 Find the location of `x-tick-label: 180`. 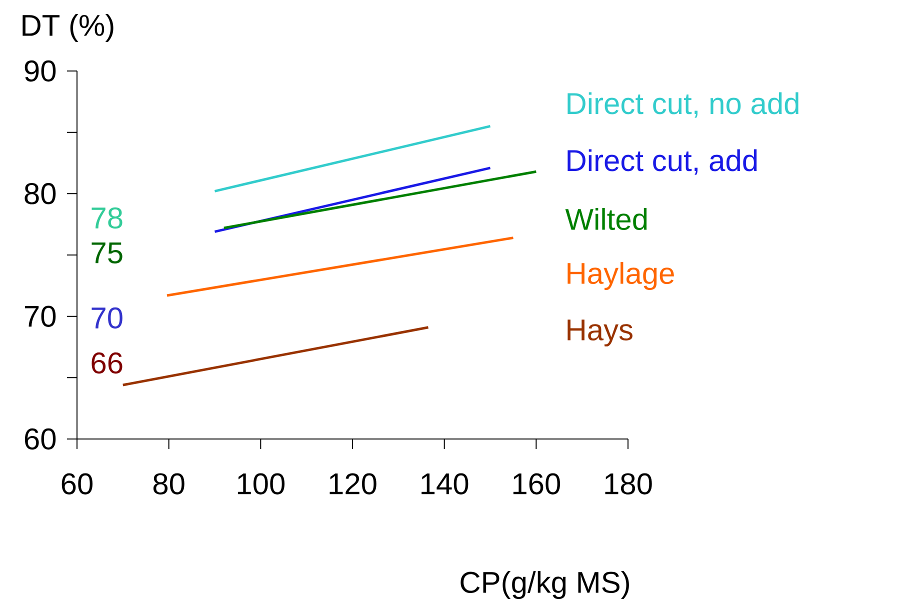

x-tick-label: 180 is located at coordinates (628, 483).